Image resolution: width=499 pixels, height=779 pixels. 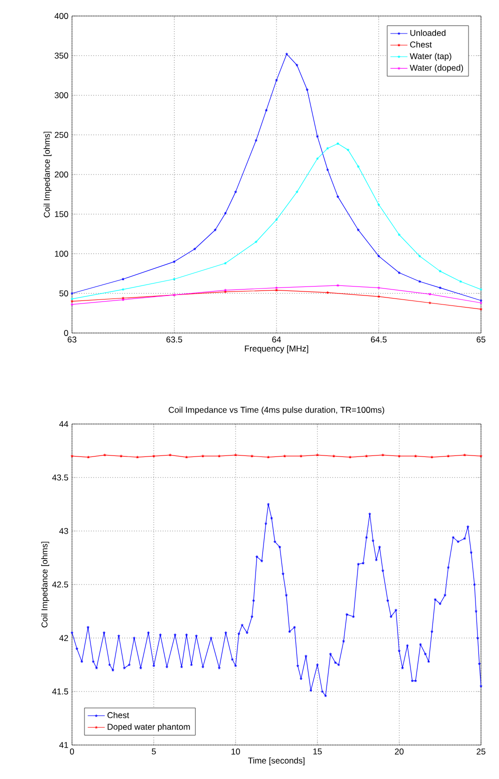 What do you see at coordinates (61, 16) in the screenshot?
I see `y-tick-label: 400` at bounding box center [61, 16].